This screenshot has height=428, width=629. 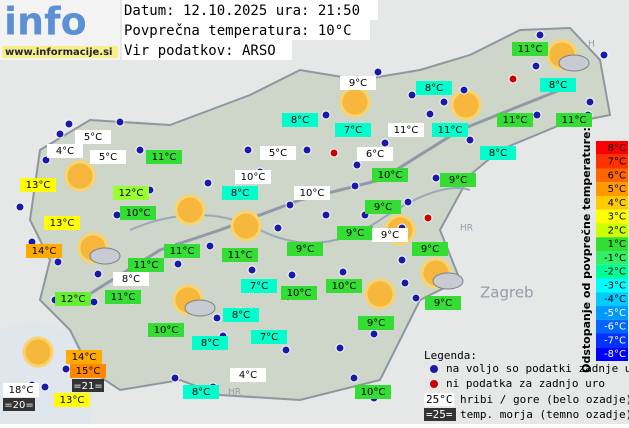 What do you see at coordinates (617, 203) in the screenshot?
I see `scale-label: 4°C` at bounding box center [617, 203].